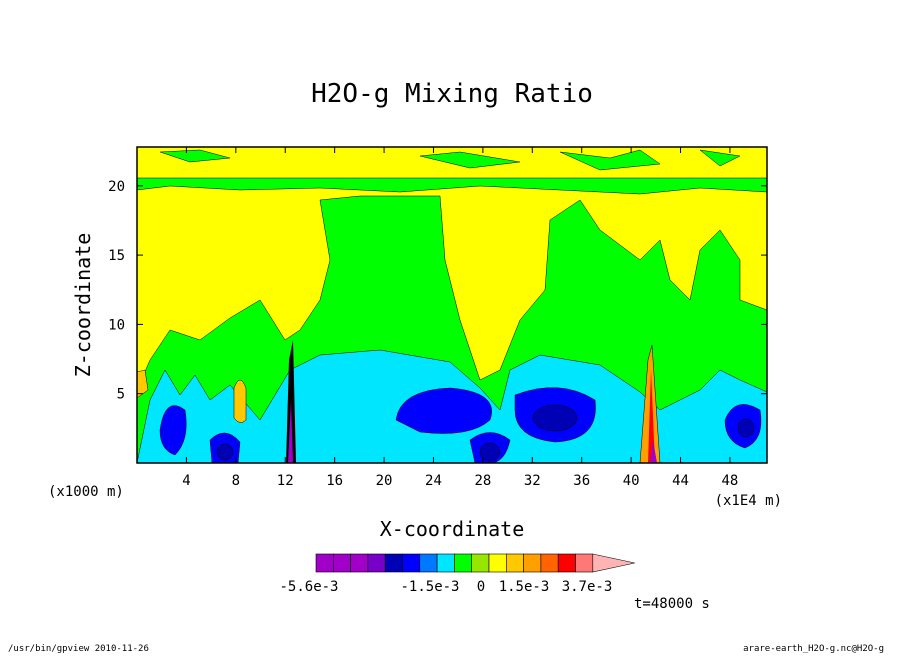 This screenshot has width=904, height=658. Describe the element at coordinates (116, 325) in the screenshot. I see `y-tick-label-1: 10` at that location.